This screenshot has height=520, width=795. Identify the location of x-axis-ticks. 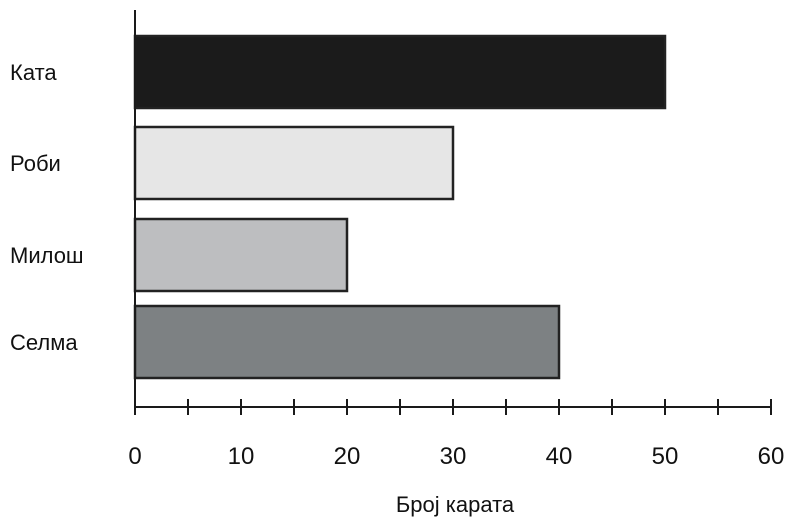
(453, 407).